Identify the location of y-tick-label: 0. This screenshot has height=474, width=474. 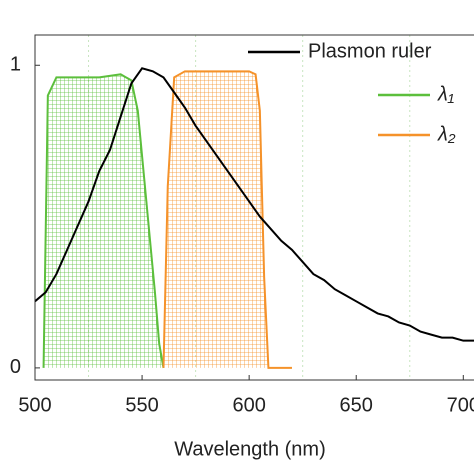
(15, 367).